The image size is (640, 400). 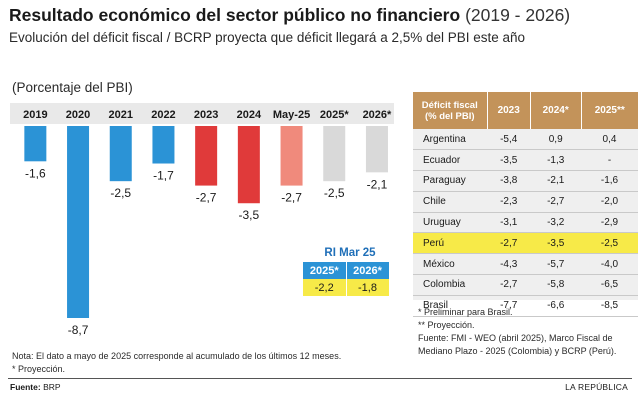 I want to click on table-row: Uruguay -3,1 -3,2 -2,9, so click(x=525, y=223).